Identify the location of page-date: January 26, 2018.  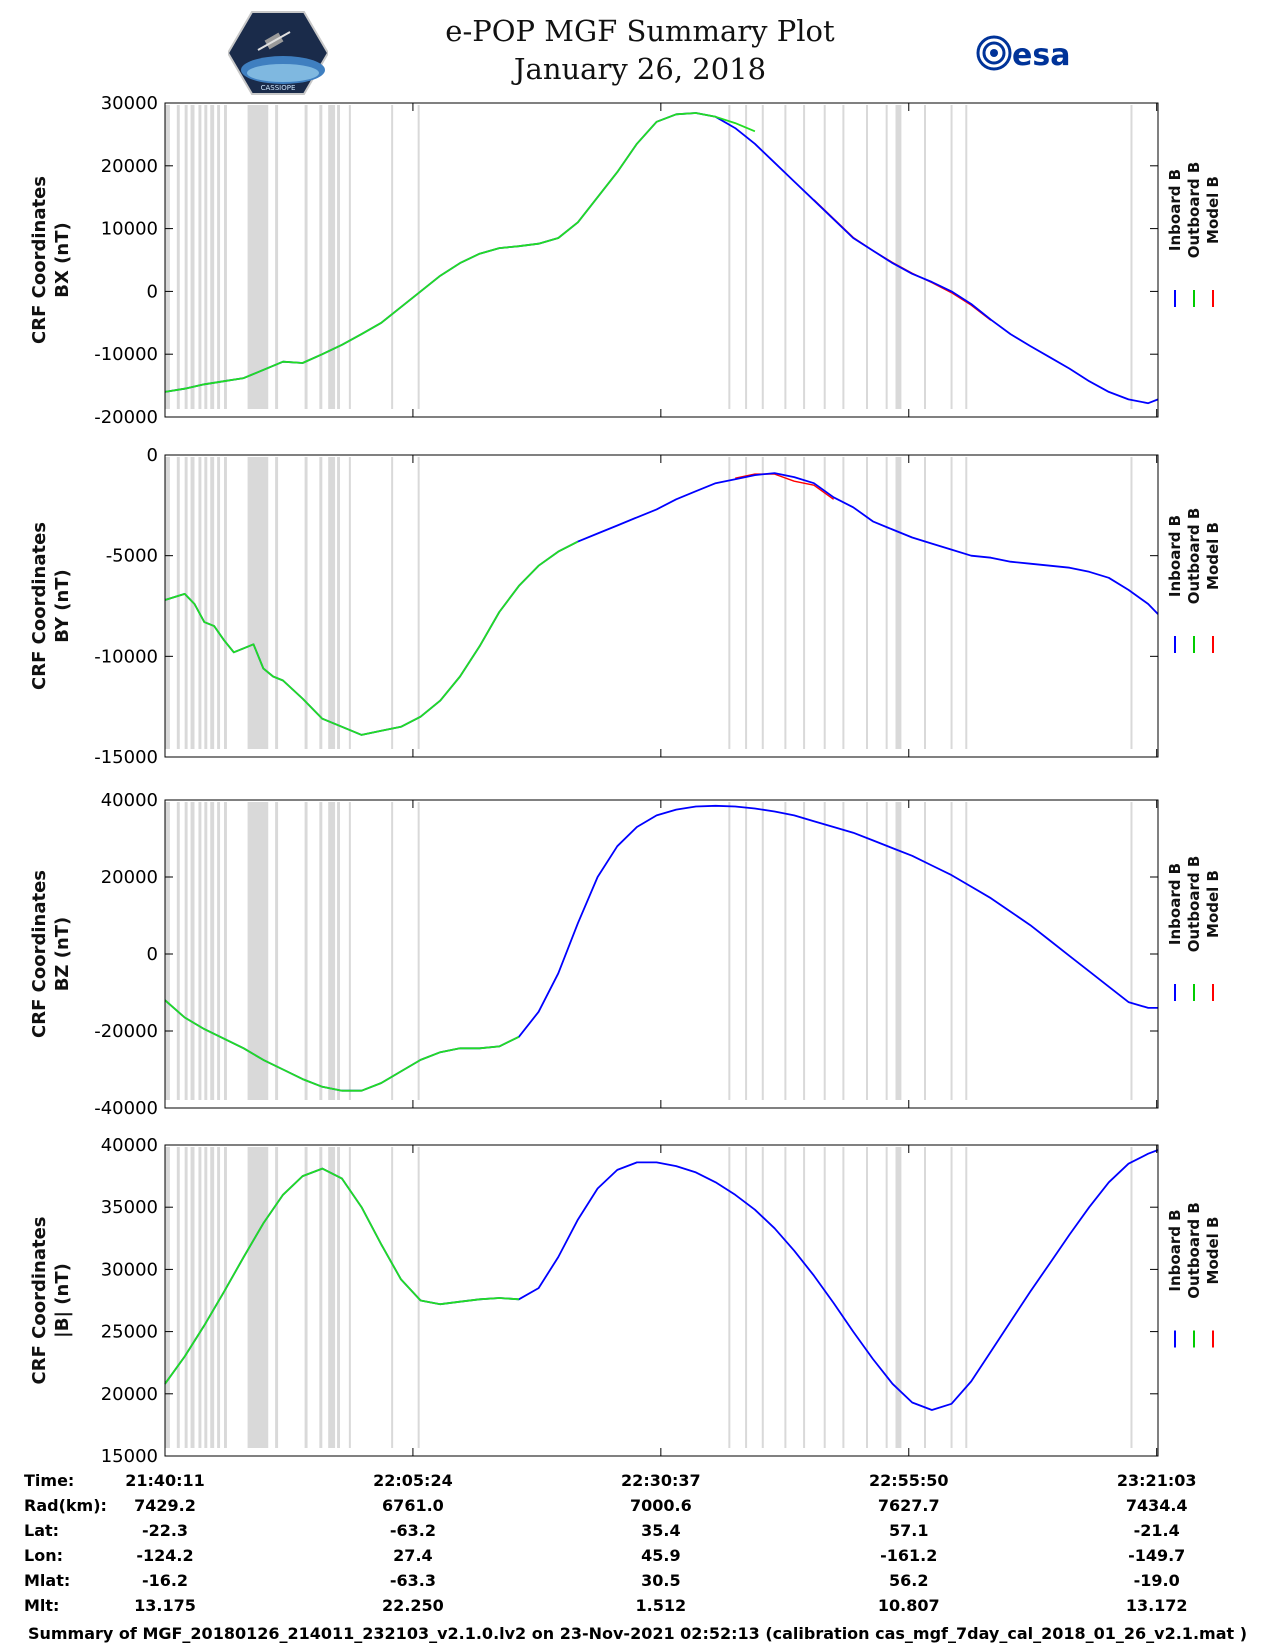
(640, 69).